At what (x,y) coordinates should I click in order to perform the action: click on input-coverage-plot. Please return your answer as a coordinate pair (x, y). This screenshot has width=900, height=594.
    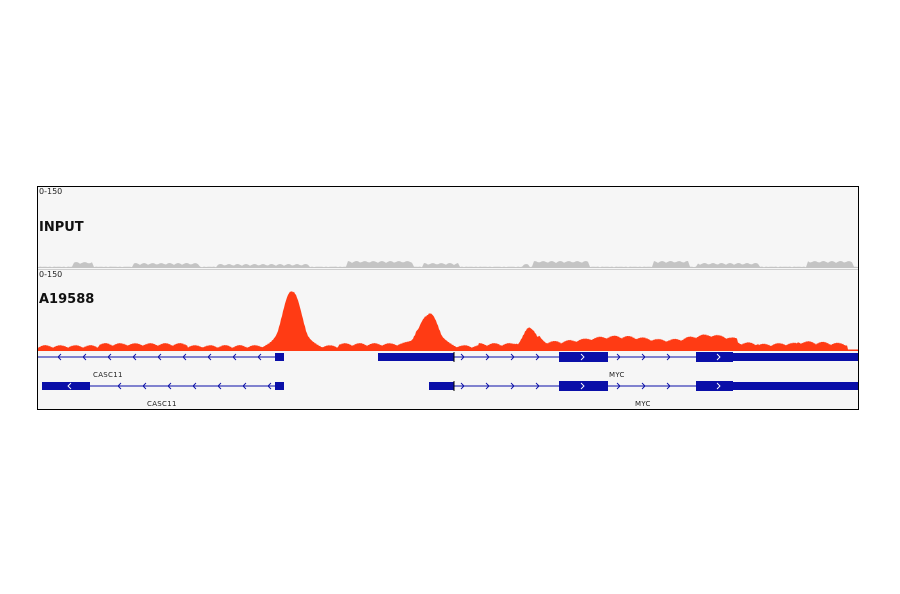
    Looking at the image, I should click on (448, 264).